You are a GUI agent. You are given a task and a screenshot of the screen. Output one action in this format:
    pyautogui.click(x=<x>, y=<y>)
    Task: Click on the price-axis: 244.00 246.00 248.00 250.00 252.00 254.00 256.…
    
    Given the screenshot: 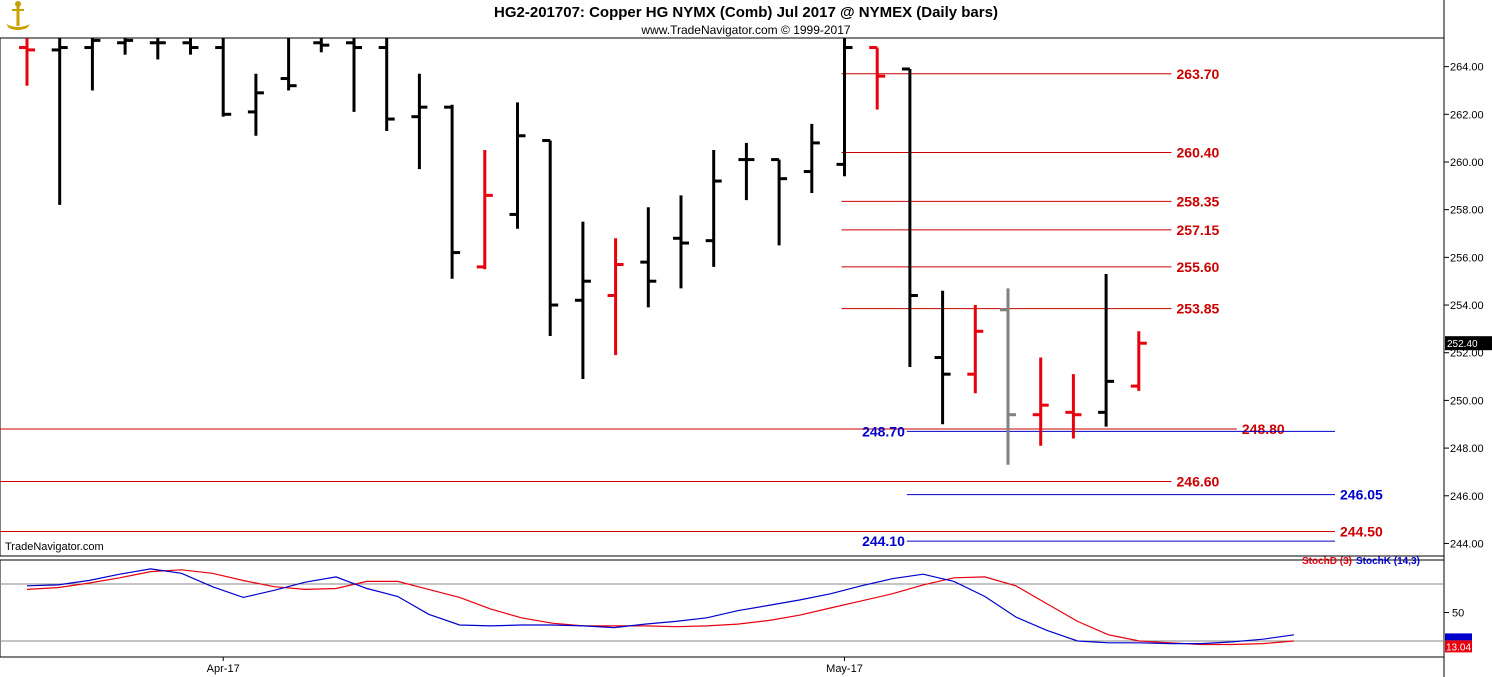 What is the action you would take?
    pyautogui.click(x=1468, y=306)
    